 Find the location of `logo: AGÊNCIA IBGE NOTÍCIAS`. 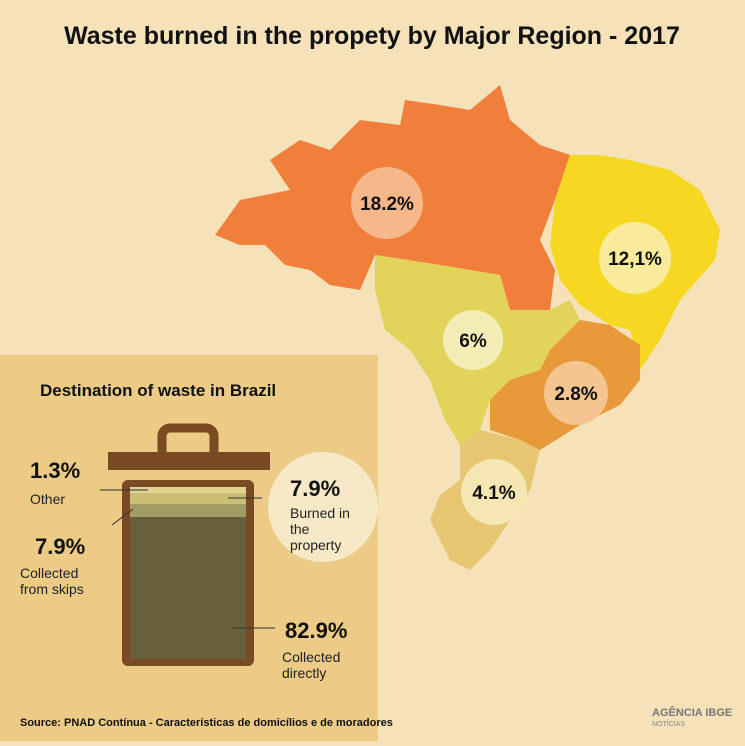

logo: AGÊNCIA IBGE NOTÍCIAS is located at coordinates (692, 717).